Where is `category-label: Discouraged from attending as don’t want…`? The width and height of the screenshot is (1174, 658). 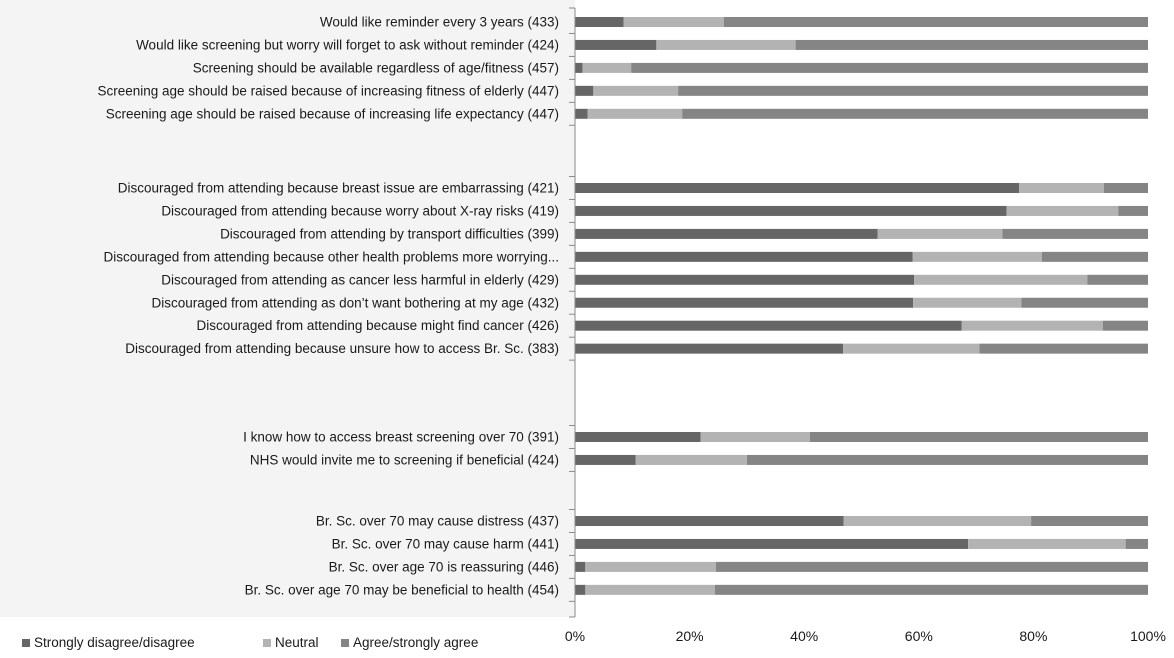
category-label: Discouraged from attending as don’t want… is located at coordinates (356, 302).